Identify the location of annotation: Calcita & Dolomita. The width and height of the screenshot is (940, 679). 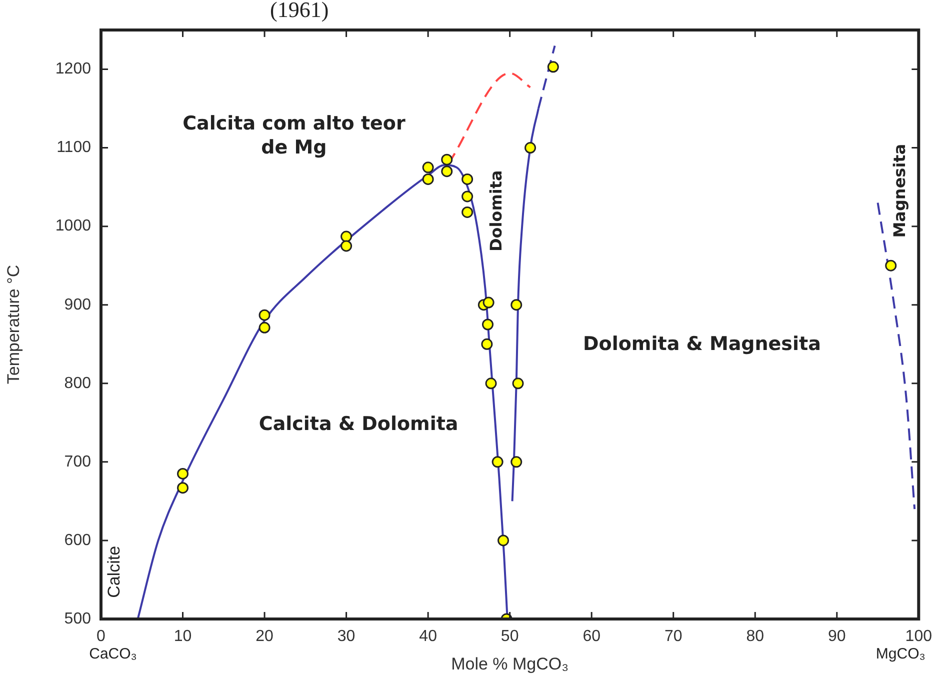
(358, 424).